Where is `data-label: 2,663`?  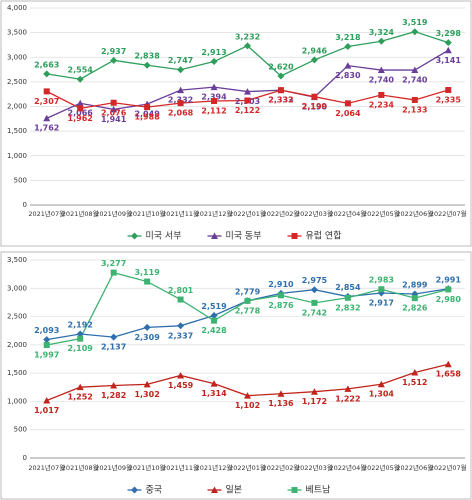
data-label: 2,663 is located at coordinates (46, 64).